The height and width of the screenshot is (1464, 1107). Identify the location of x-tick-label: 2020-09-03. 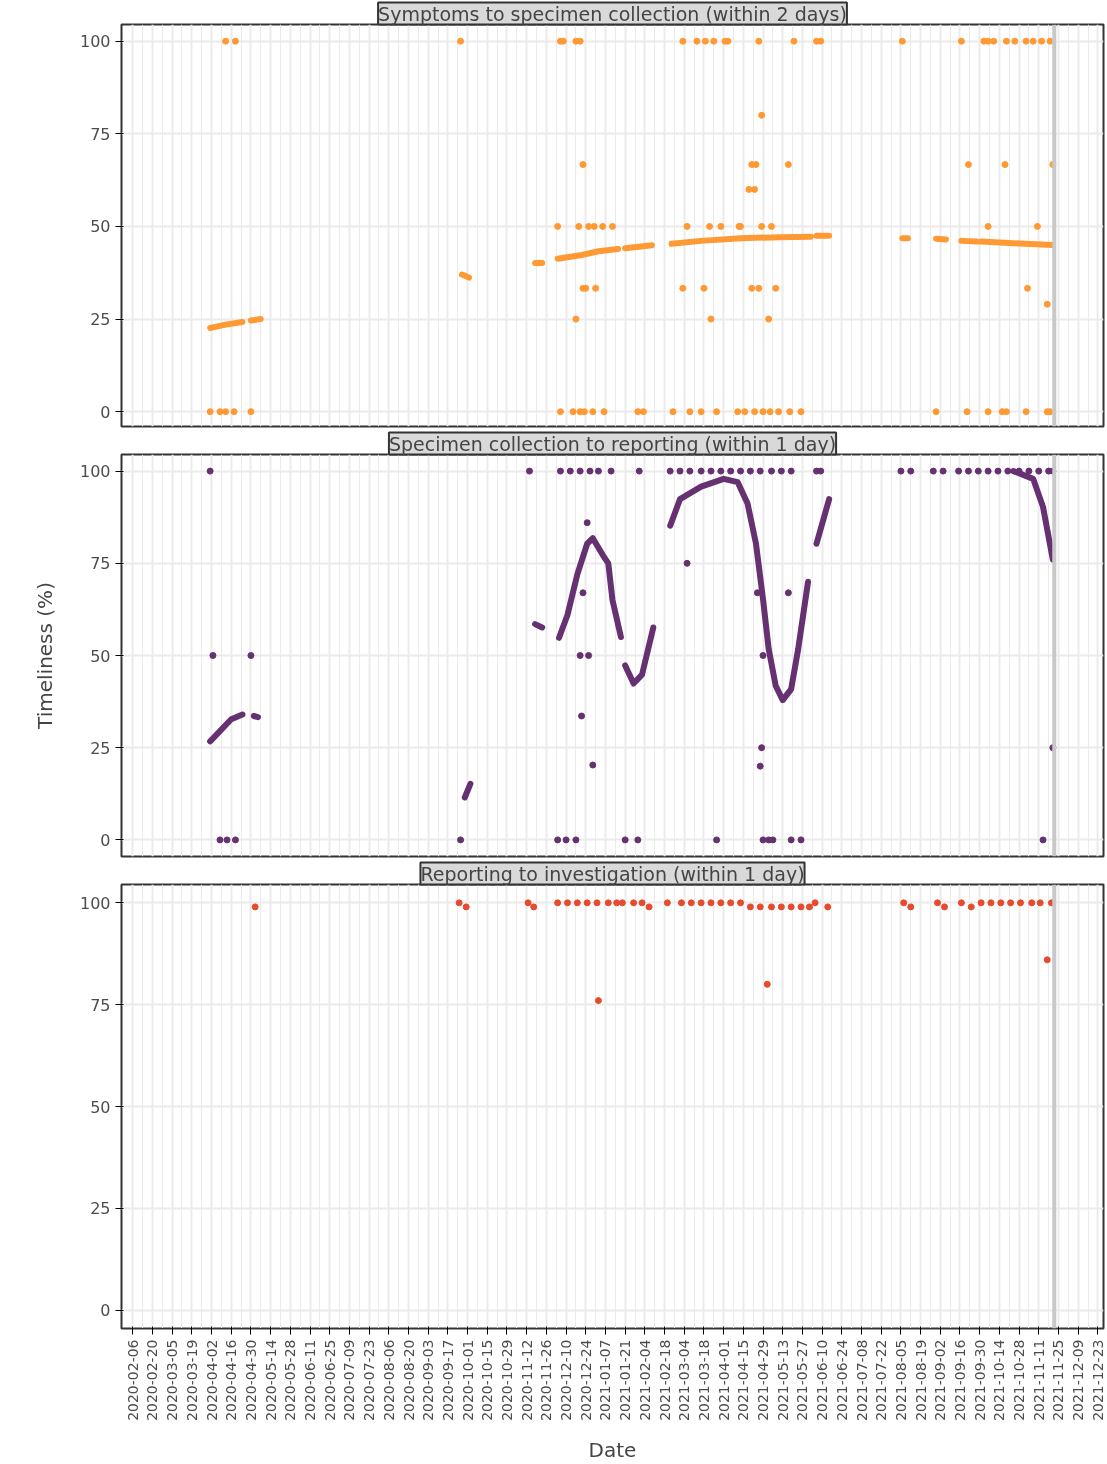
(428, 1380).